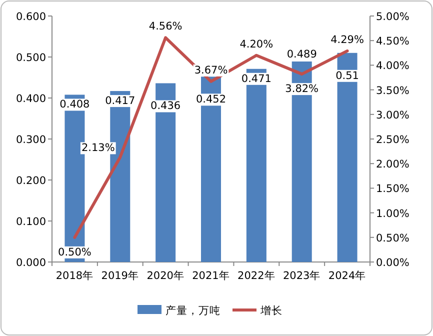  Describe the element at coordinates (393, 17) in the screenshot. I see `y2-tick-label: 5.00%` at that location.